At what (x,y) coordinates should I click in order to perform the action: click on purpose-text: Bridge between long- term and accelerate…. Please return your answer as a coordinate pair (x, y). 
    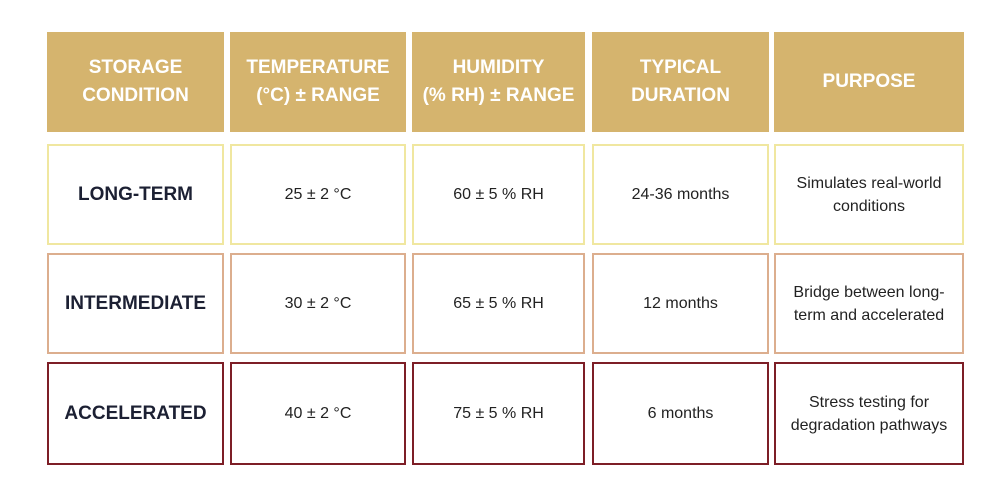
    Looking at the image, I should click on (869, 303).